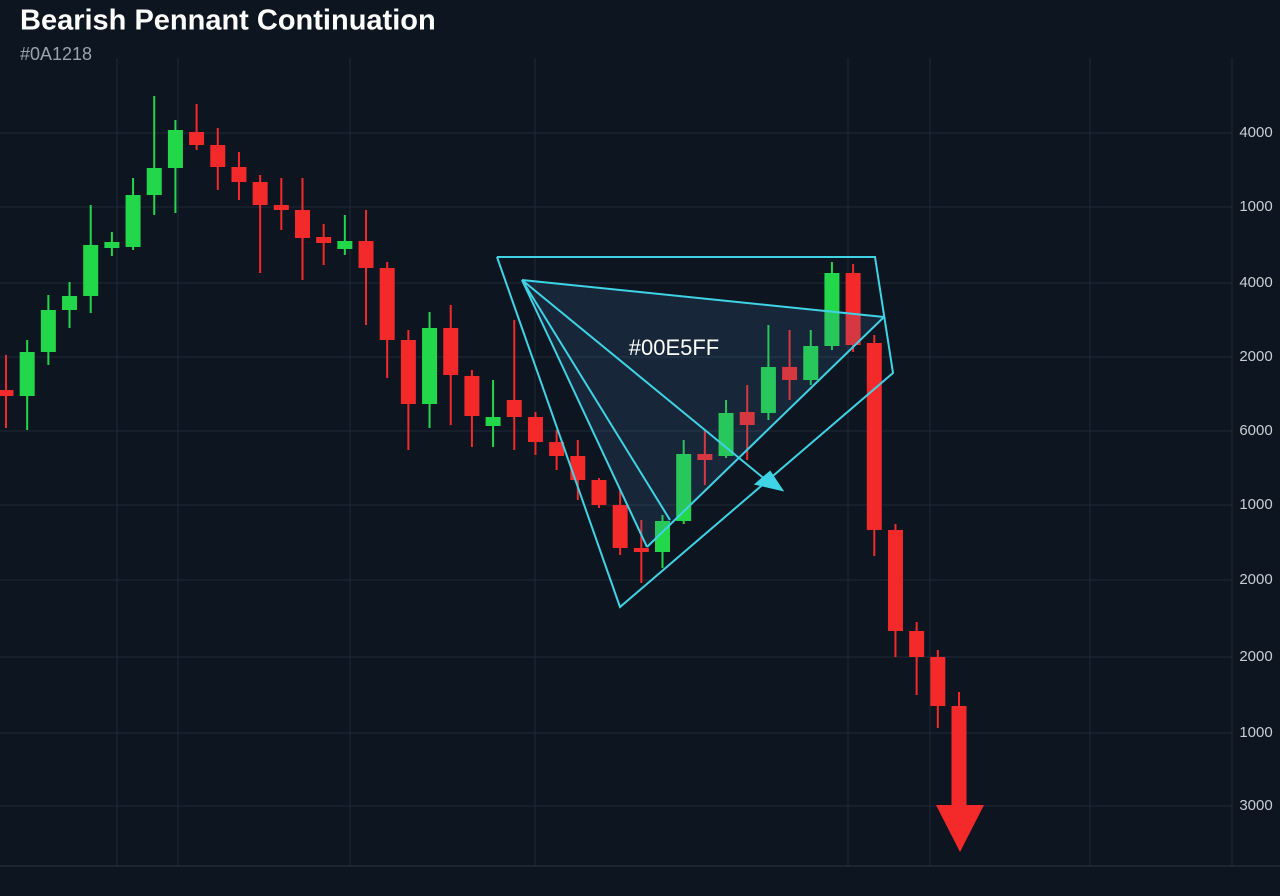 Image resolution: width=1280 pixels, height=896 pixels. I want to click on chart-subtitle: #0A1218, so click(56, 54).